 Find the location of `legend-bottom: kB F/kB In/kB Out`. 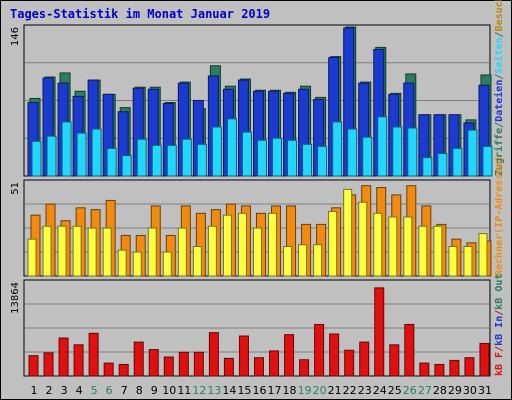

legend-bottom: kB F/kB In/kB Out is located at coordinates (499, 325).